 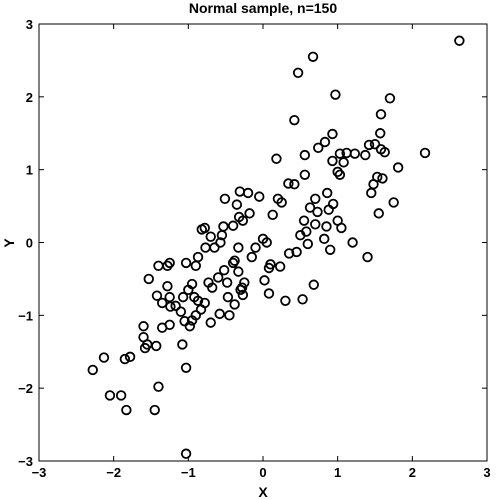 What do you see at coordinates (9, 243) in the screenshot?
I see `y-axis-label: Y` at bounding box center [9, 243].